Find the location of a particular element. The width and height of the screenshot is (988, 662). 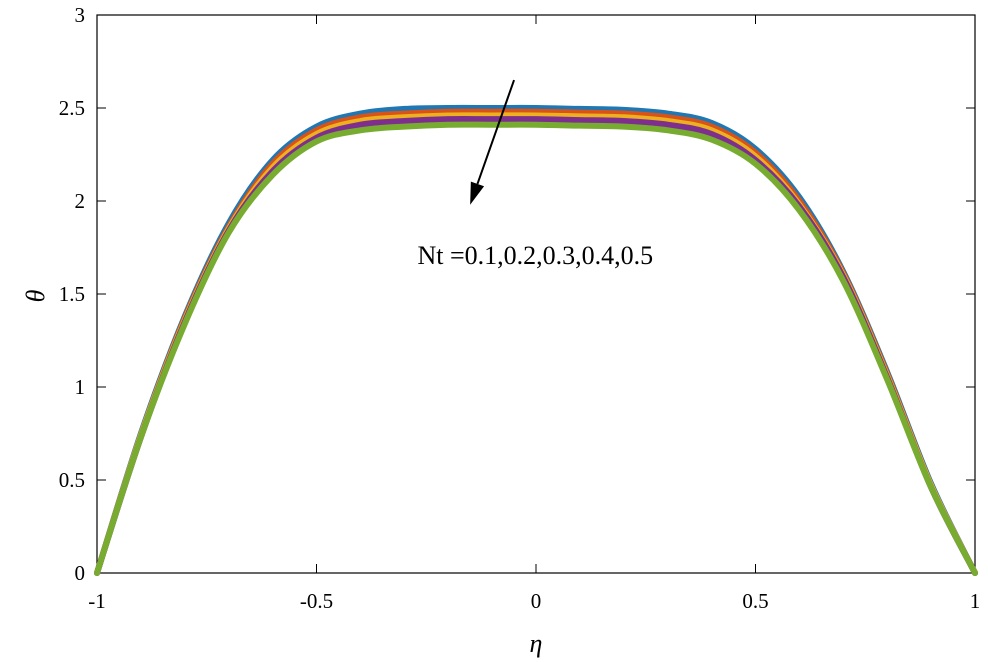

y-tick-label: 0 is located at coordinates (80, 573).